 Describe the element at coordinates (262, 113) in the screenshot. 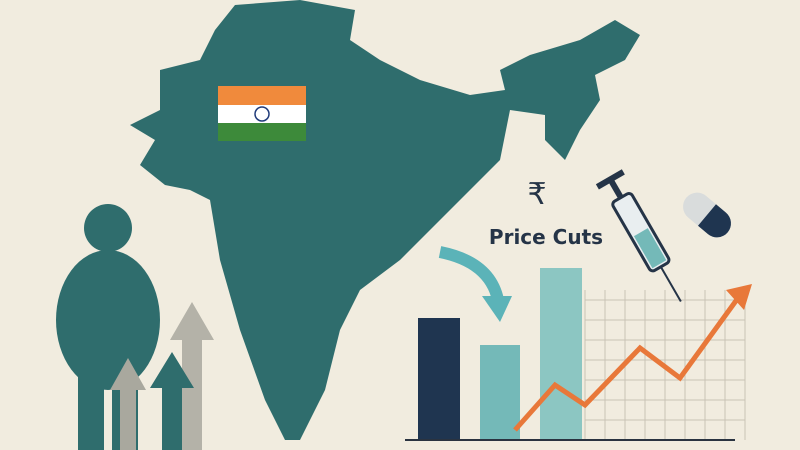

I see `flag` at that location.